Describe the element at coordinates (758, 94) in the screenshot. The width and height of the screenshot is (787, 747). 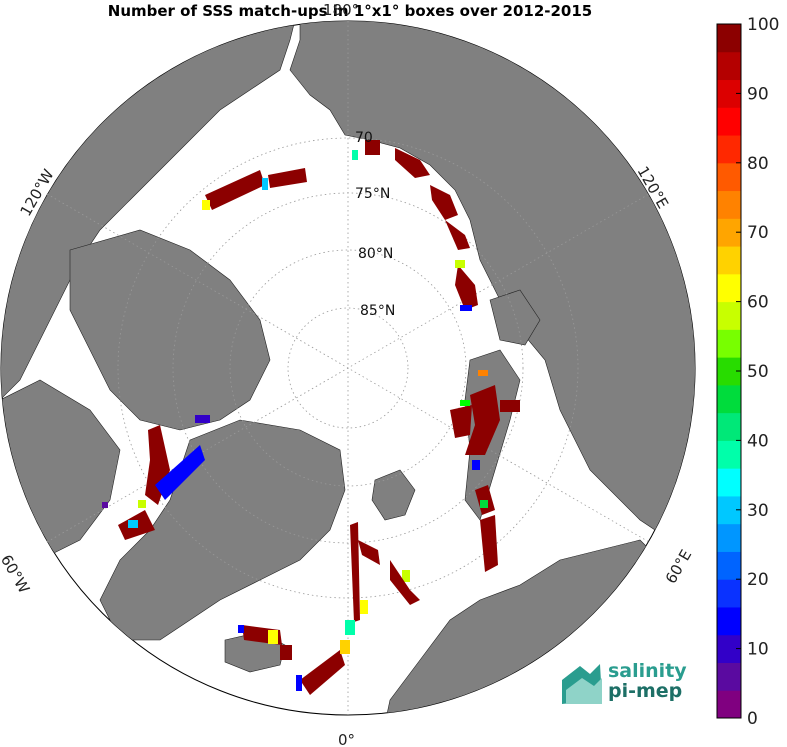
I see `colorbar-tick-label: 90` at that location.